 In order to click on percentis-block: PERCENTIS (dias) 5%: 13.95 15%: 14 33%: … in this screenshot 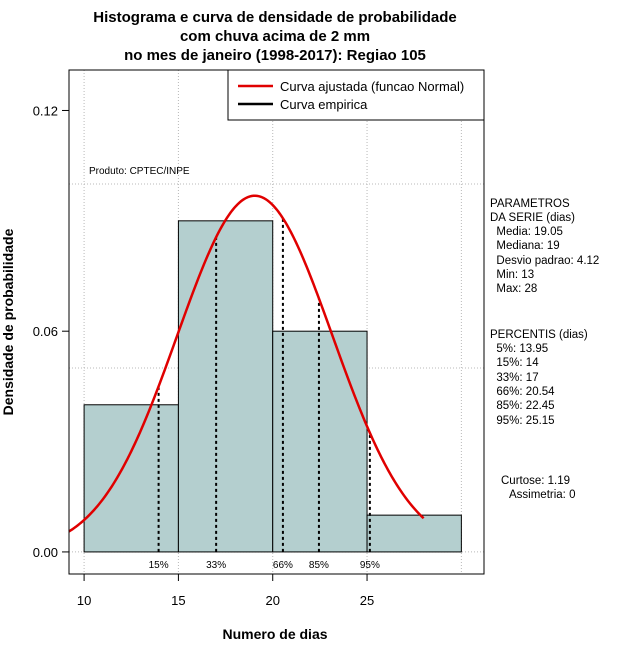, I will do `click(539, 378)`.